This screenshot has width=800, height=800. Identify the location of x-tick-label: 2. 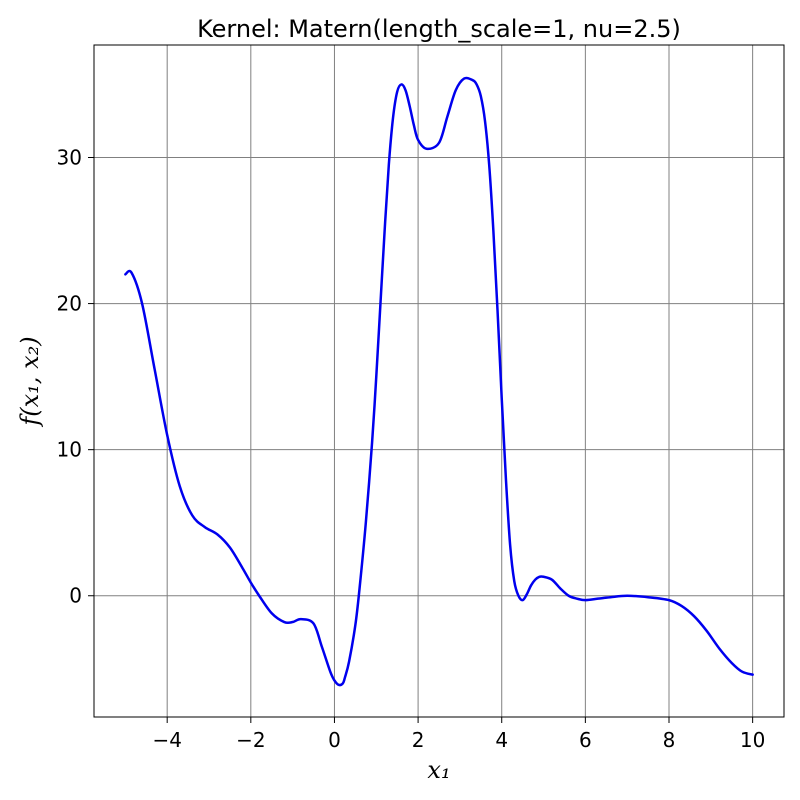
(418, 740).